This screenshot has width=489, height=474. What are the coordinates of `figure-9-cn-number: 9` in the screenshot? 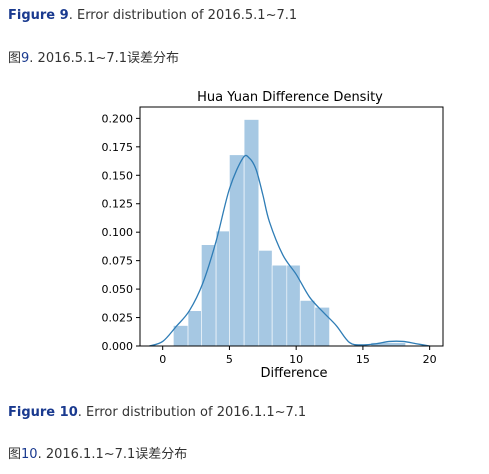 It's located at (25, 58).